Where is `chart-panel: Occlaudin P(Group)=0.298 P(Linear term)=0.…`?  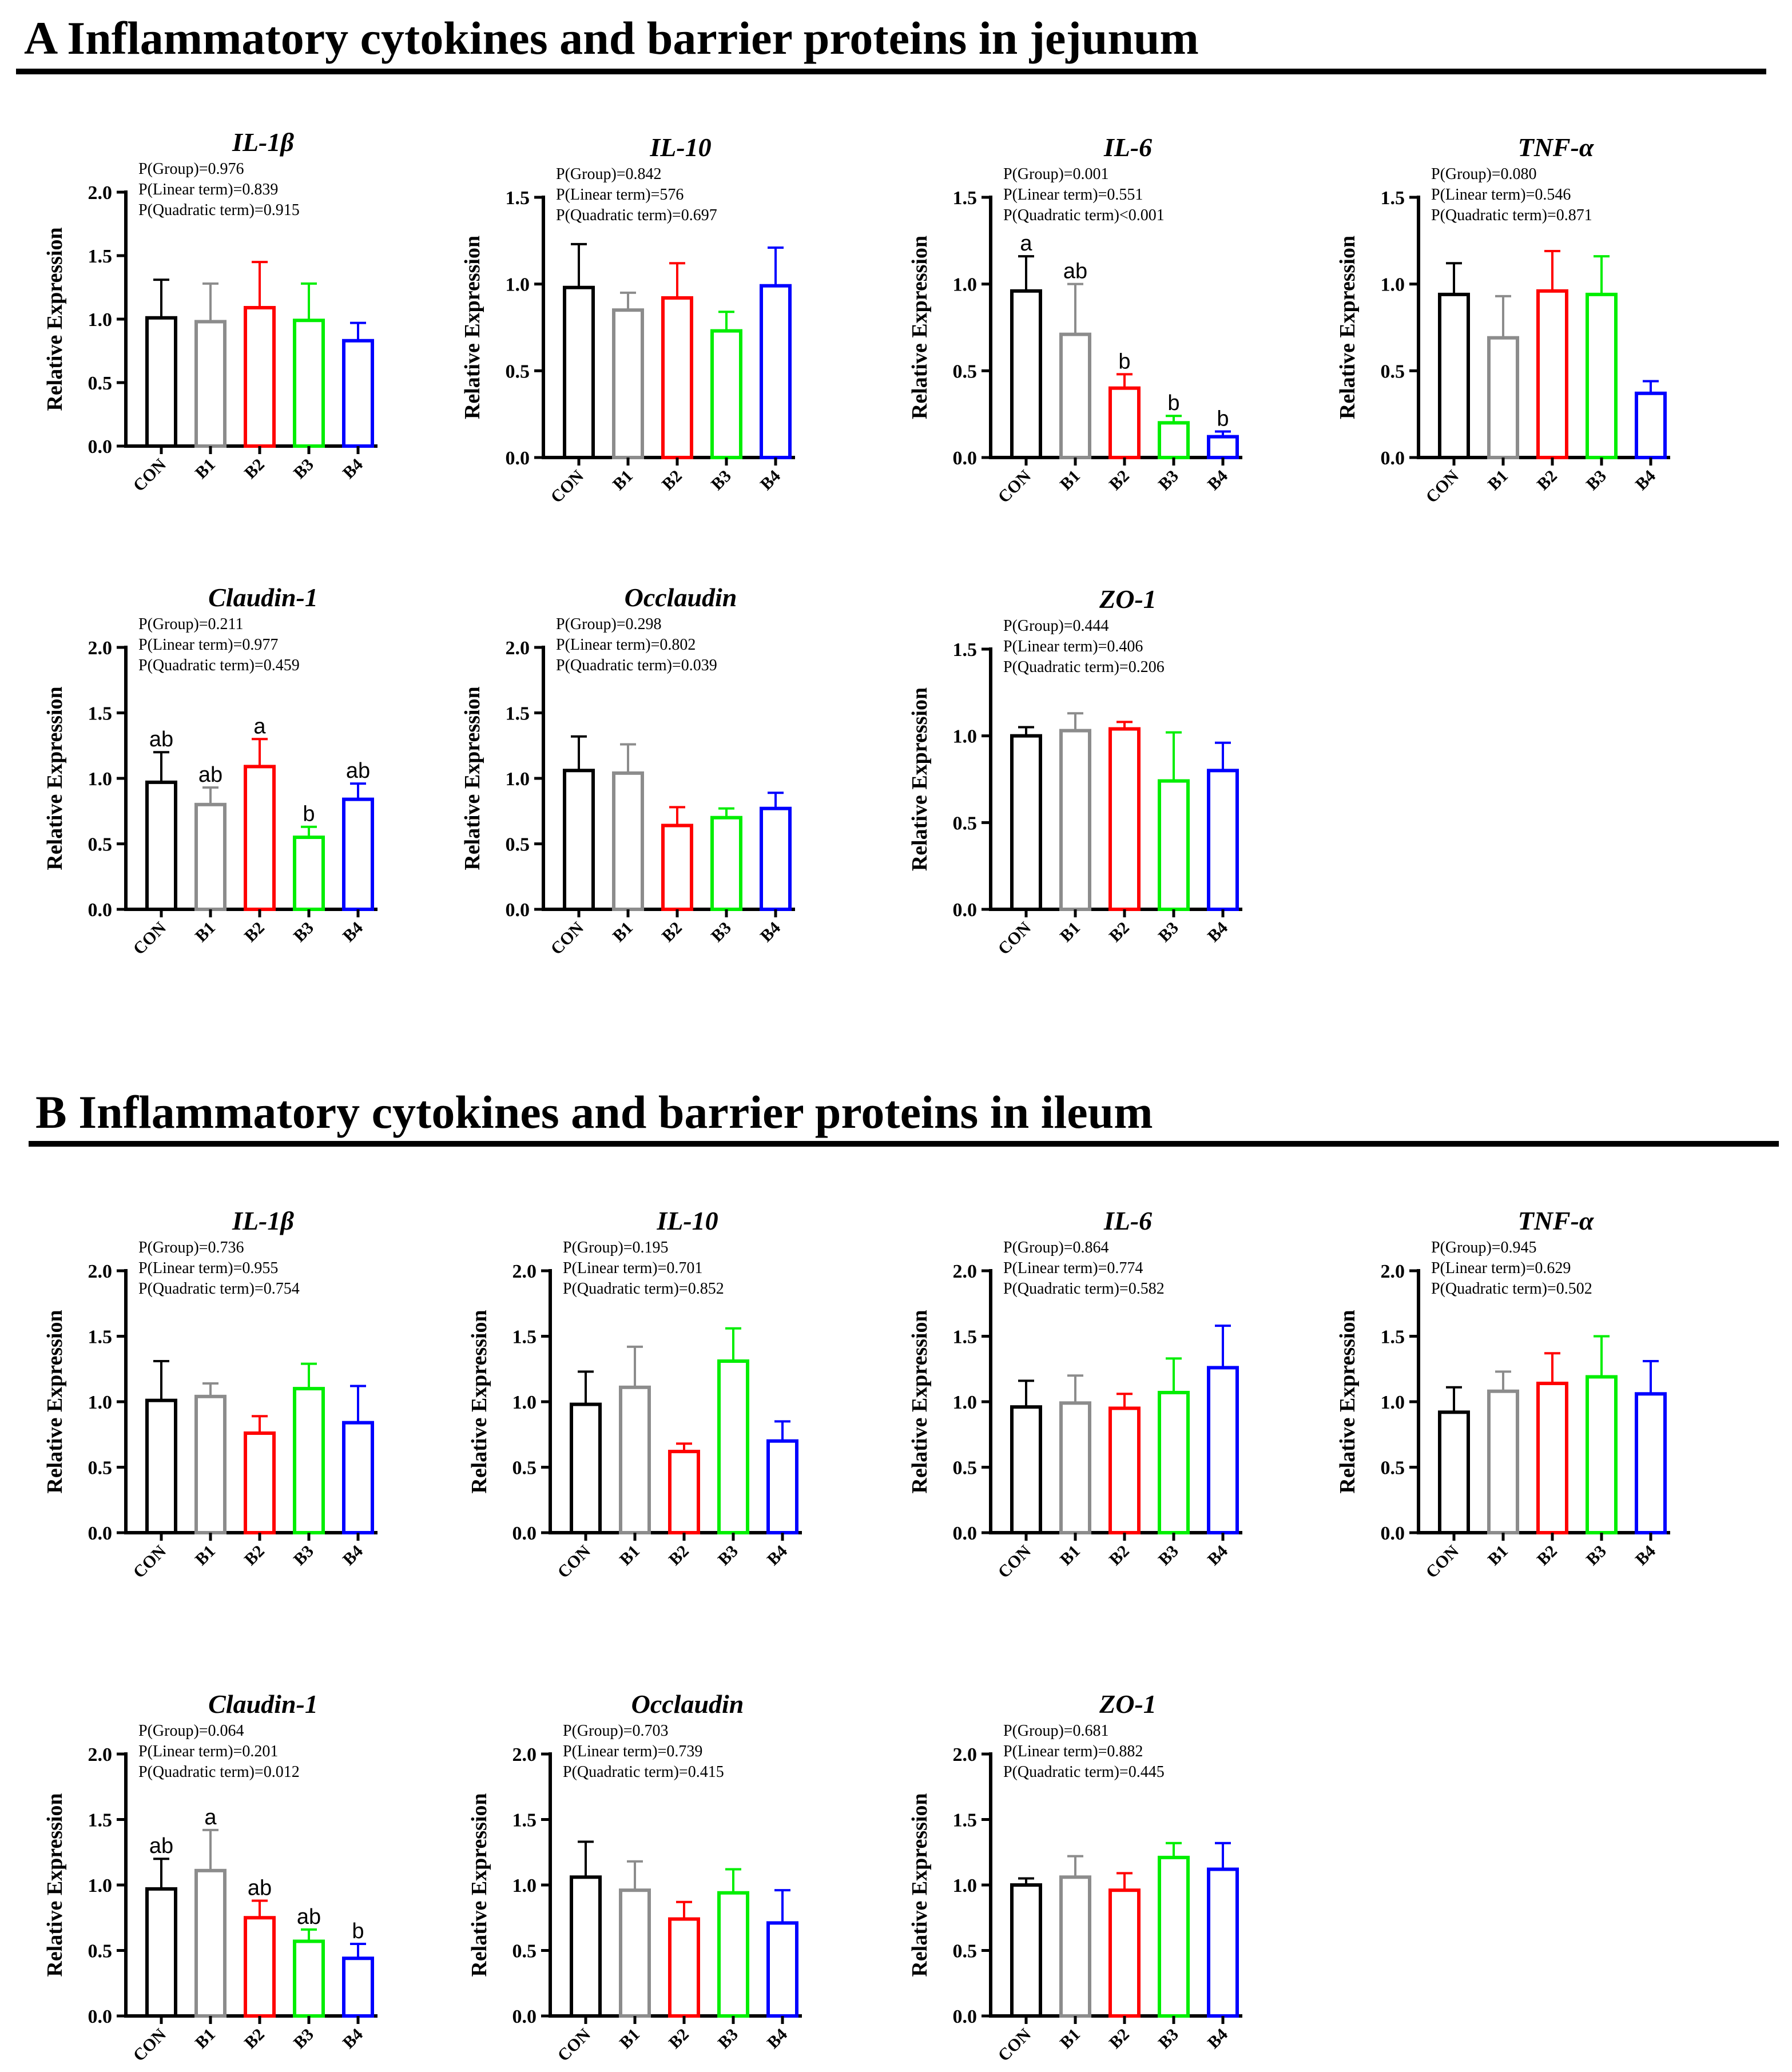
chart-panel: Occlaudin P(Group)=0.298 P(Linear term)=0.… is located at coordinates (627, 771).